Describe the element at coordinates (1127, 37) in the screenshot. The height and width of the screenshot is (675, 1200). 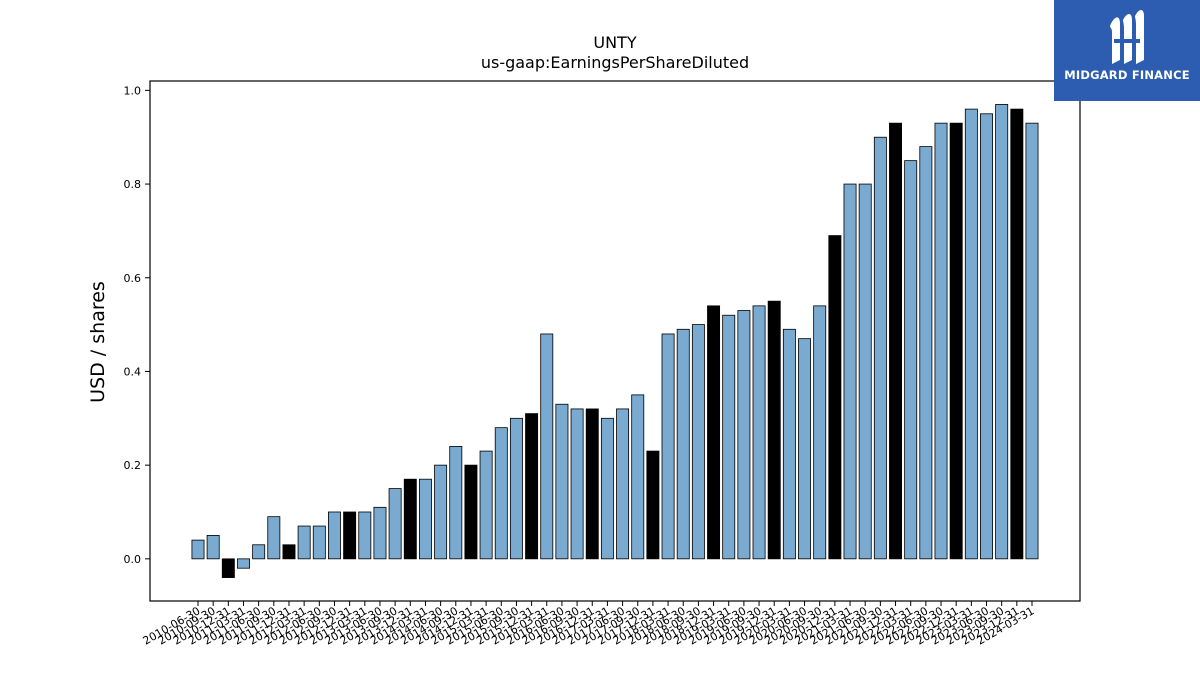
I see `midgard-logo-icon` at that location.